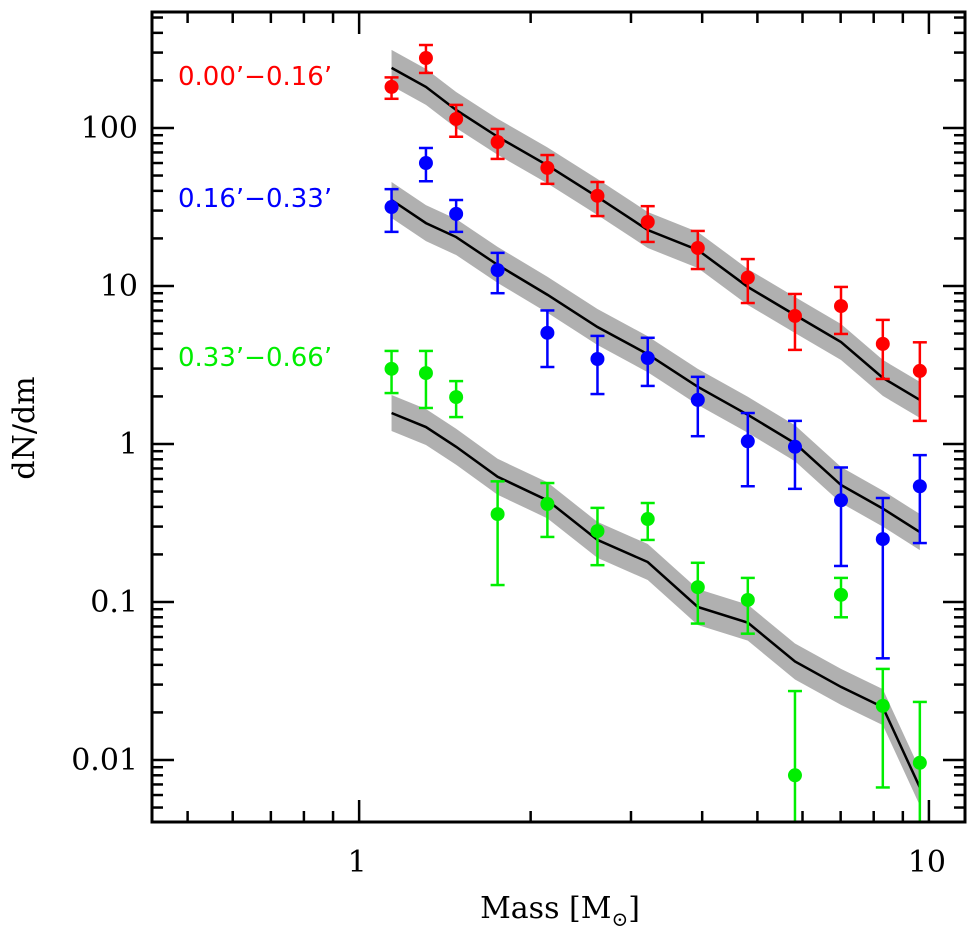  Describe the element at coordinates (255, 77) in the screenshot. I see `legend-label: 0.00’−0.16’` at that location.